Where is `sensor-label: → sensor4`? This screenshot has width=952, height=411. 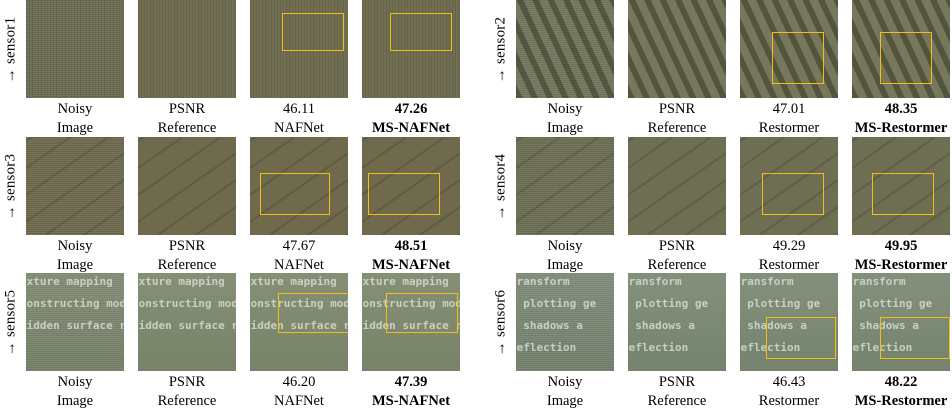
sensor-label: → sensor4 is located at coordinates (501, 187).